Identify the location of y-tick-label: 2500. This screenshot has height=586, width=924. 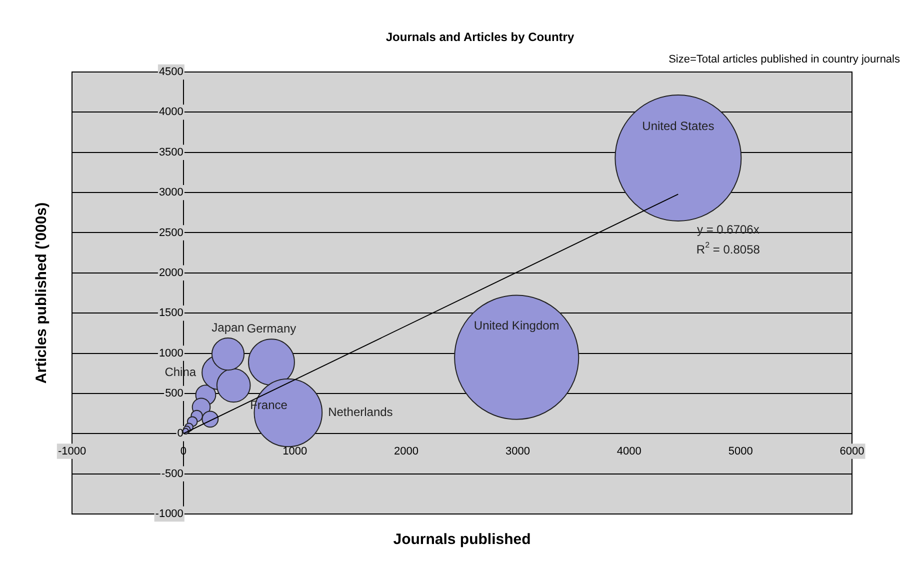
(171, 232).